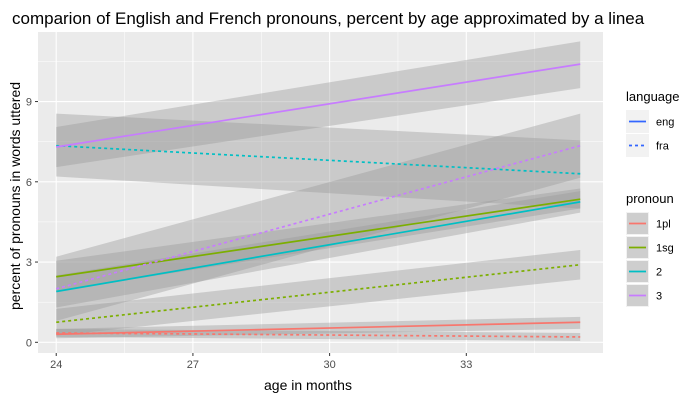 This screenshot has width=700, height=400. Describe the element at coordinates (650, 198) in the screenshot. I see `legend-title-pronoun: pronoun` at that location.